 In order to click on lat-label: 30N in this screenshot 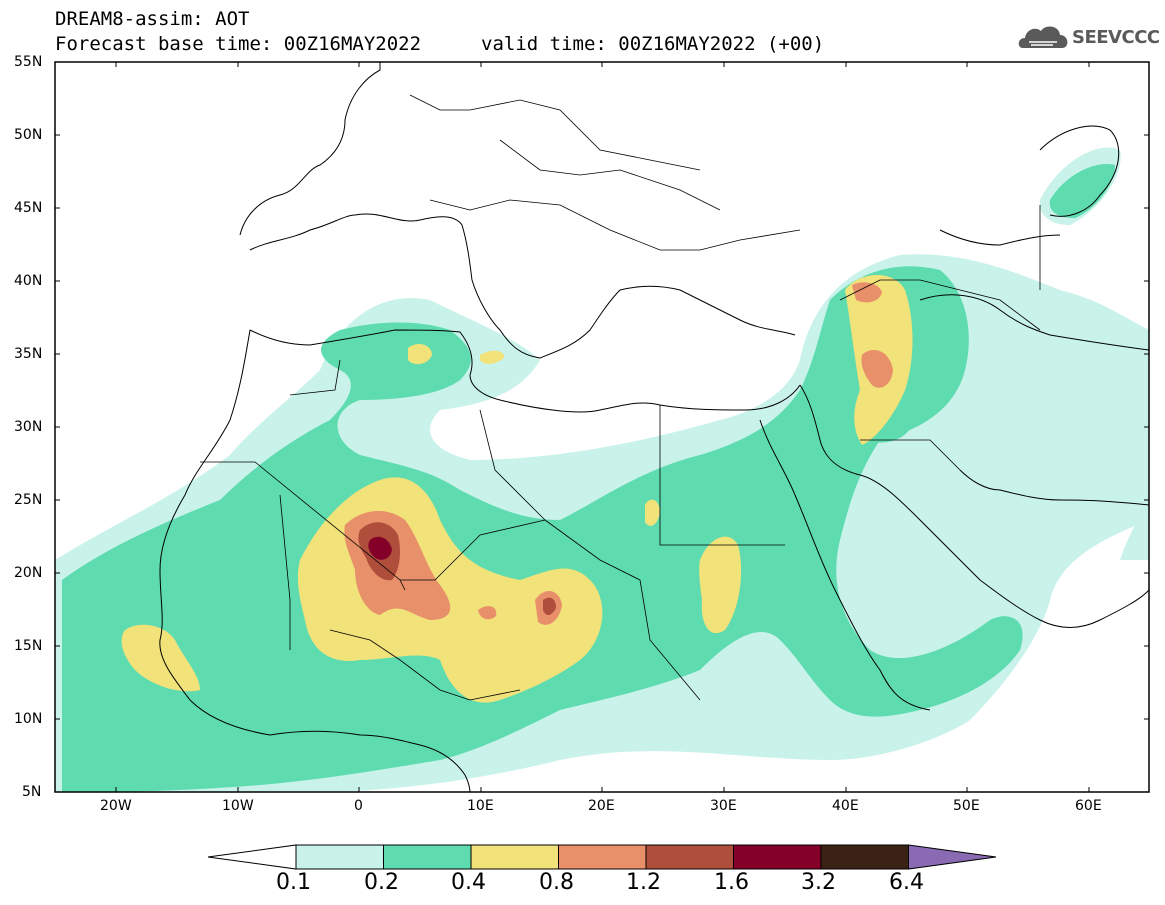, I will do `click(28, 427)`.